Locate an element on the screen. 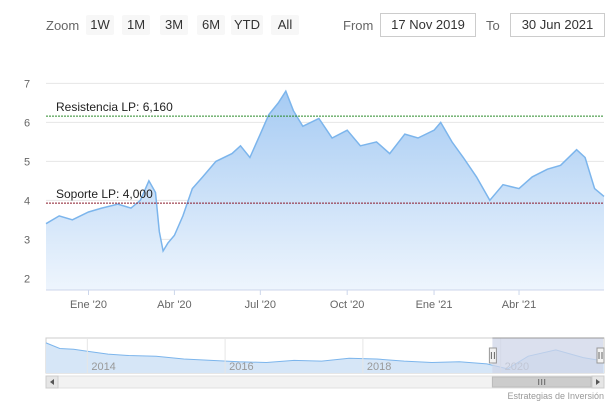  navigator-year-label: 2014 is located at coordinates (103, 367).